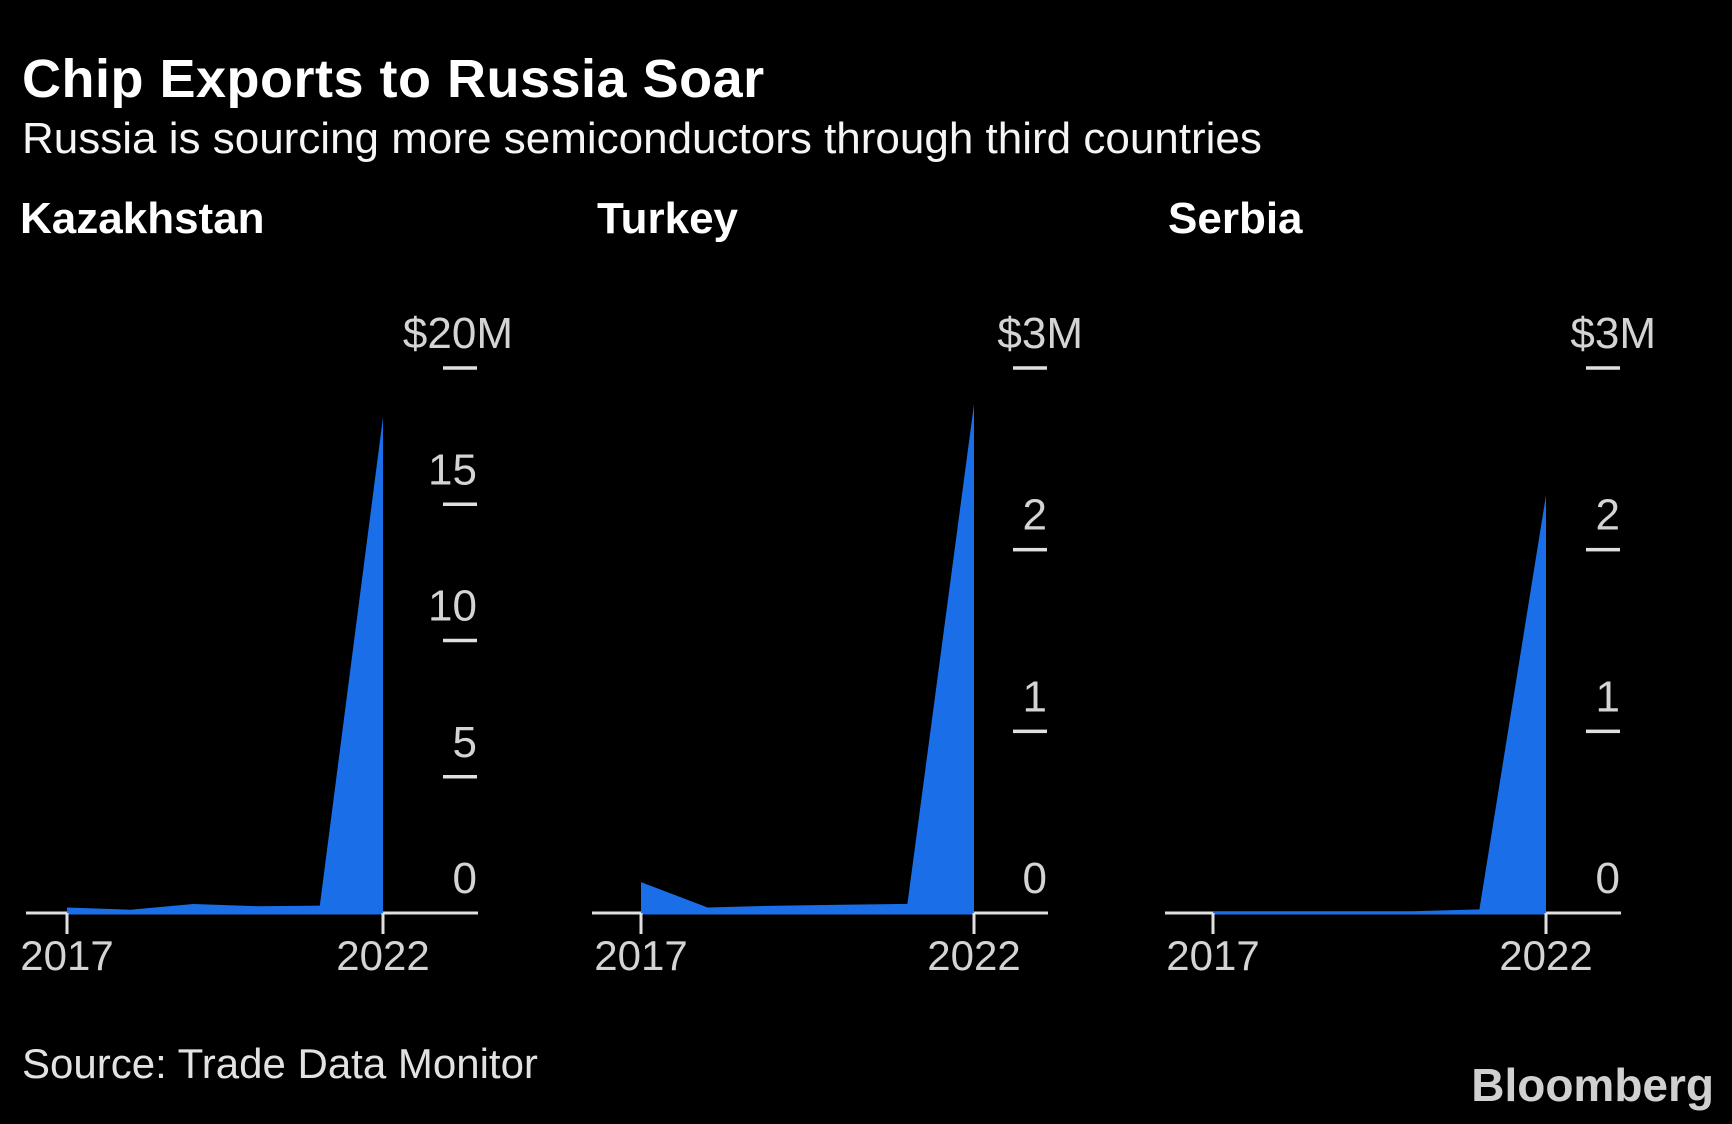 This screenshot has height=1124, width=1732. Describe the element at coordinates (973, 955) in the screenshot. I see `x-tick-label-turkey: 2022` at that location.